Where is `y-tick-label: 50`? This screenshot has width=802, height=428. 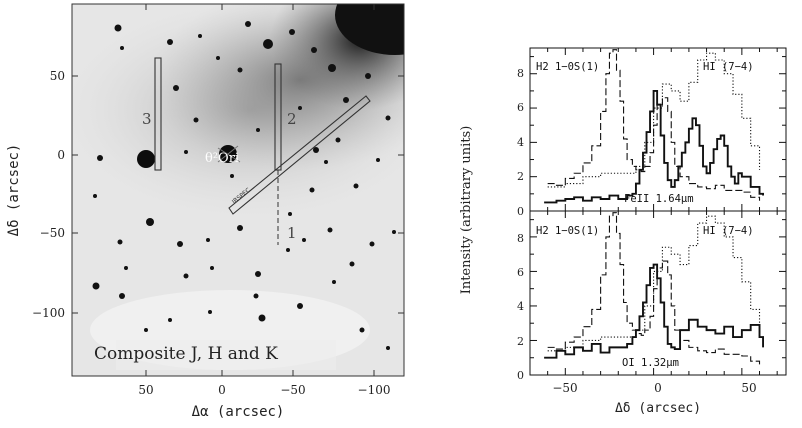
y-tick-label: 50 is located at coordinates (57, 76).